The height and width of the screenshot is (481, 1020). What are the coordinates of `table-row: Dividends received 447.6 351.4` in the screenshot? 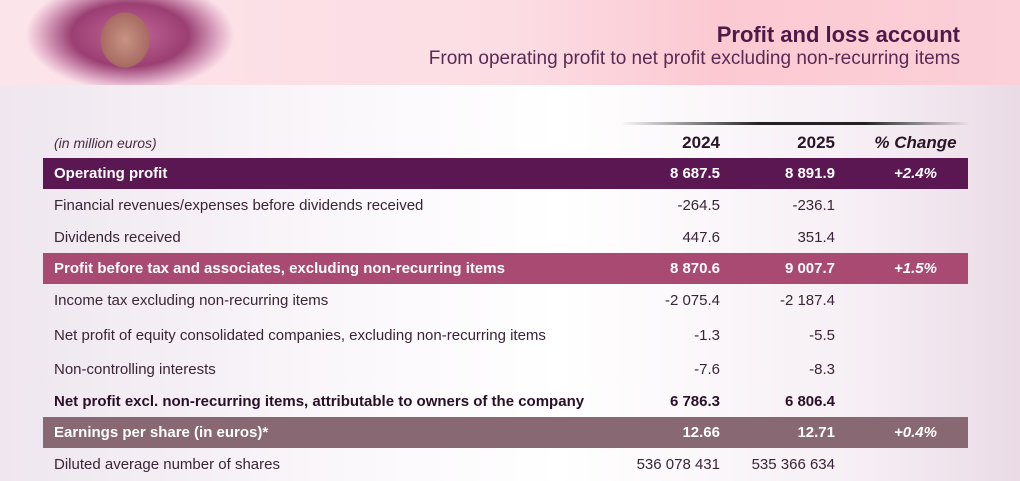 It's located at (505, 237).